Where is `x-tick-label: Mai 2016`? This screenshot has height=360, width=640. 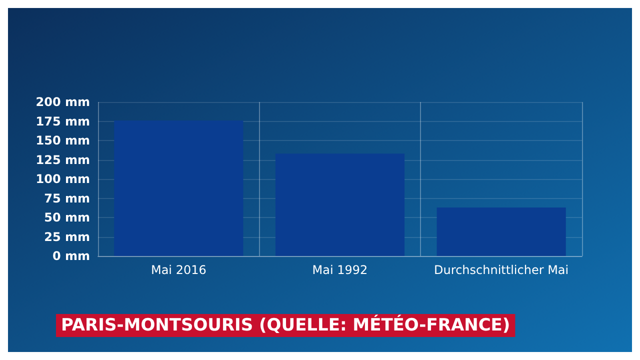 x-tick-label: Mai 2016 is located at coordinates (178, 270).